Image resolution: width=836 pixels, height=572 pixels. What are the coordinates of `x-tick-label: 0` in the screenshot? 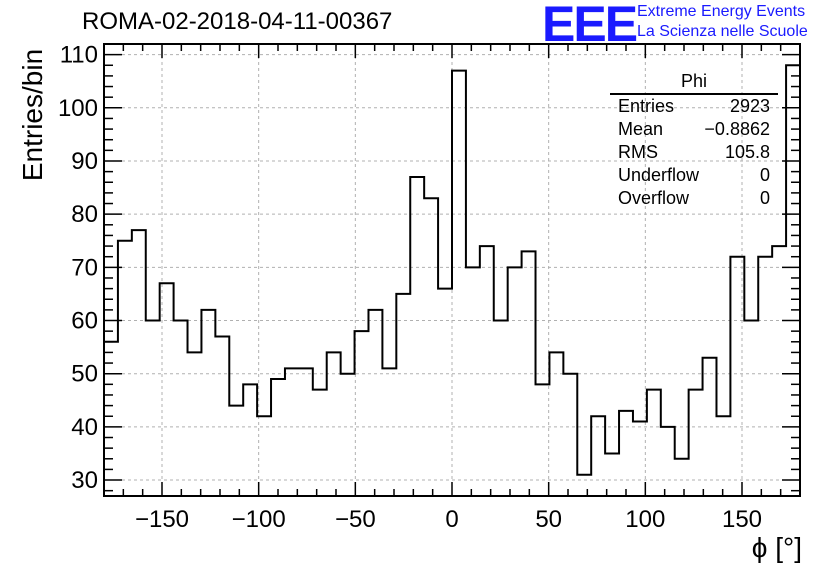 It's located at (451, 519).